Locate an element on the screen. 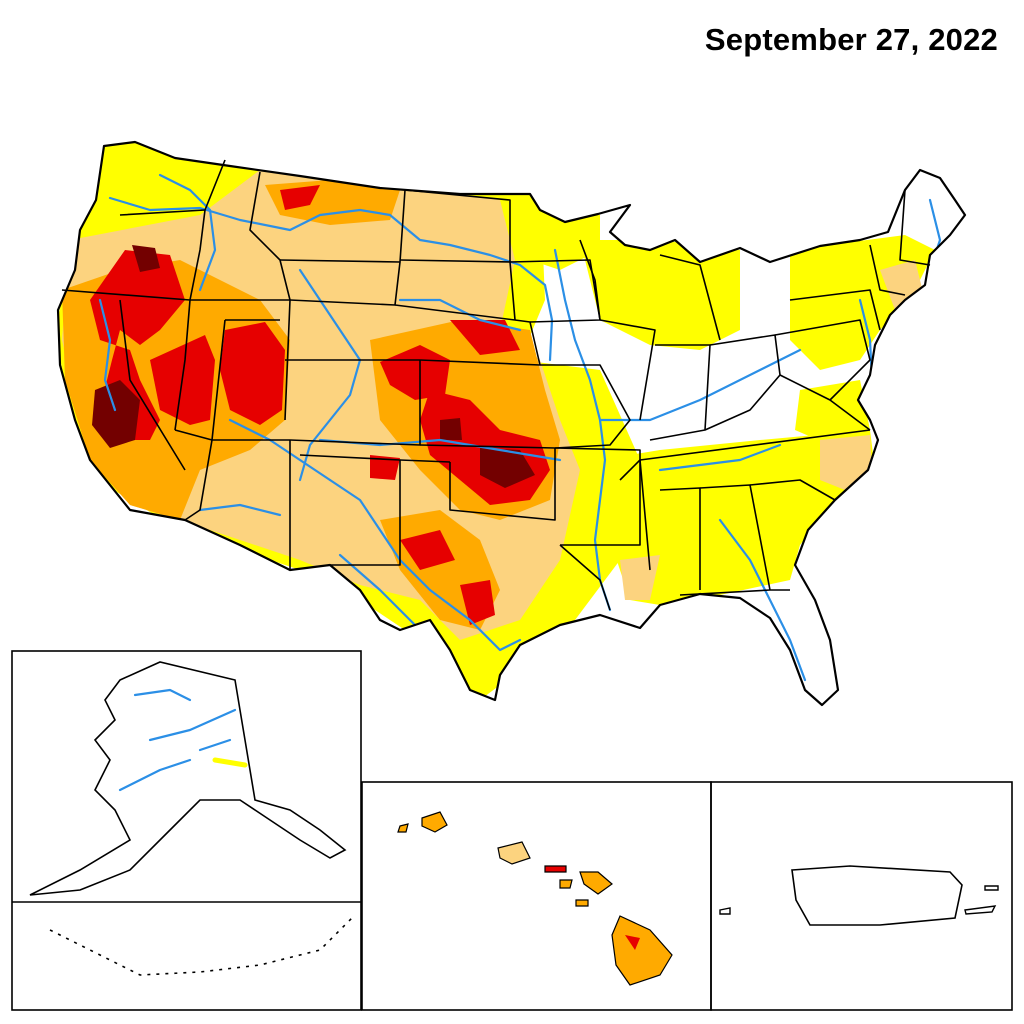 This screenshot has width=1024, height=1024. puerto-rico-inset is located at coordinates (861, 896).